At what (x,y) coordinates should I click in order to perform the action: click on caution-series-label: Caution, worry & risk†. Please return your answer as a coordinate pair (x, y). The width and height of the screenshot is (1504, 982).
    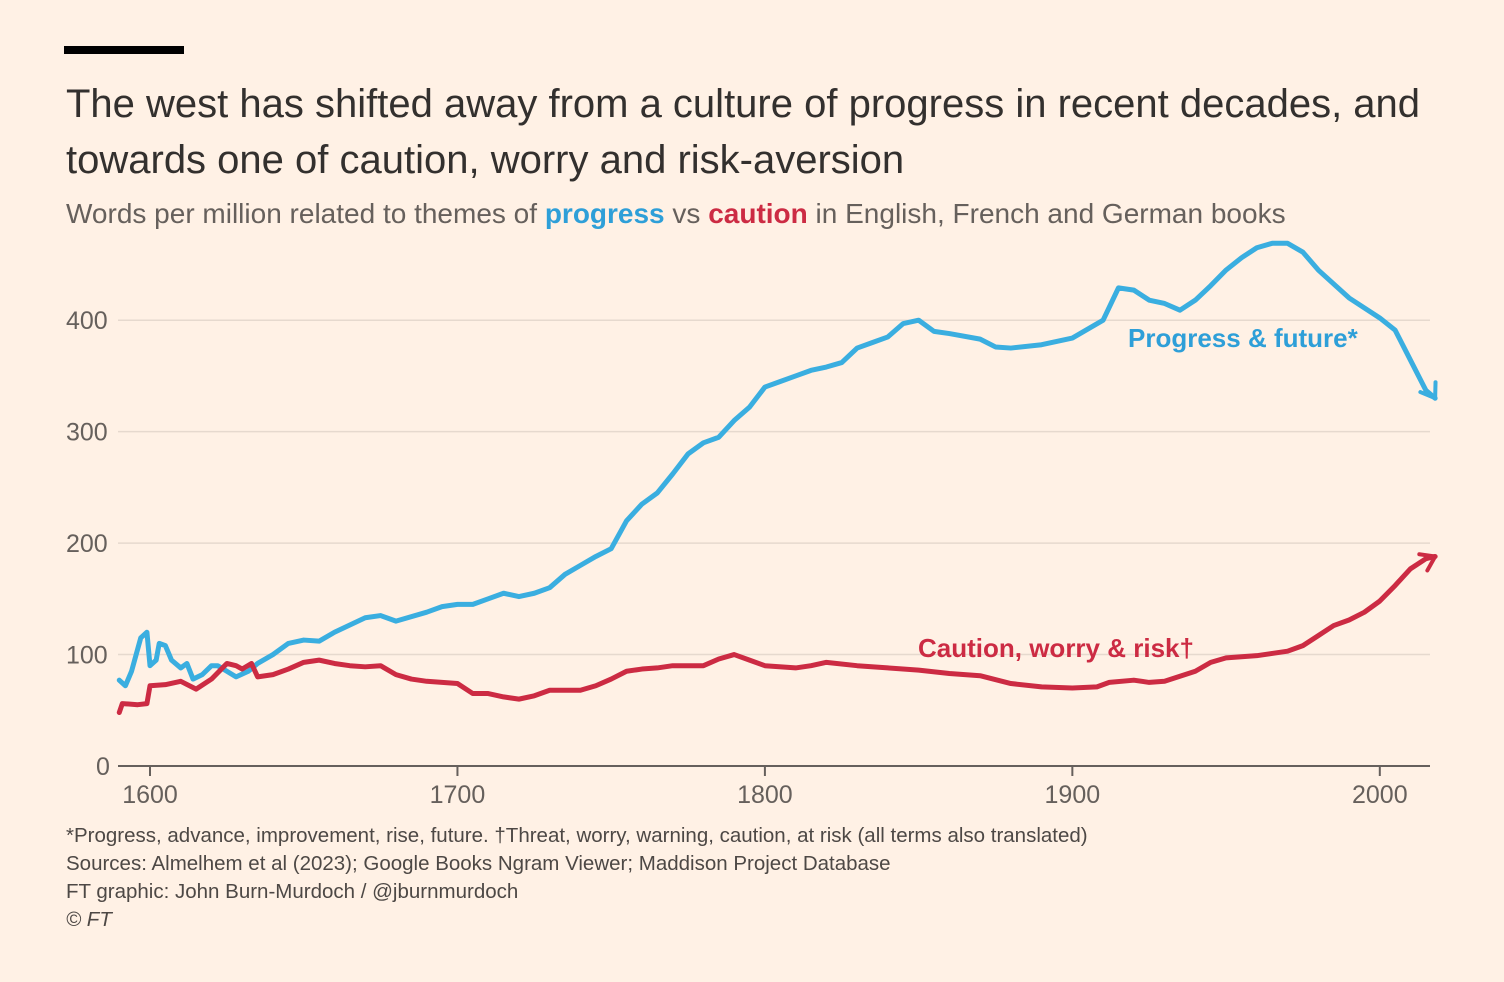
    Looking at the image, I should click on (1056, 648).